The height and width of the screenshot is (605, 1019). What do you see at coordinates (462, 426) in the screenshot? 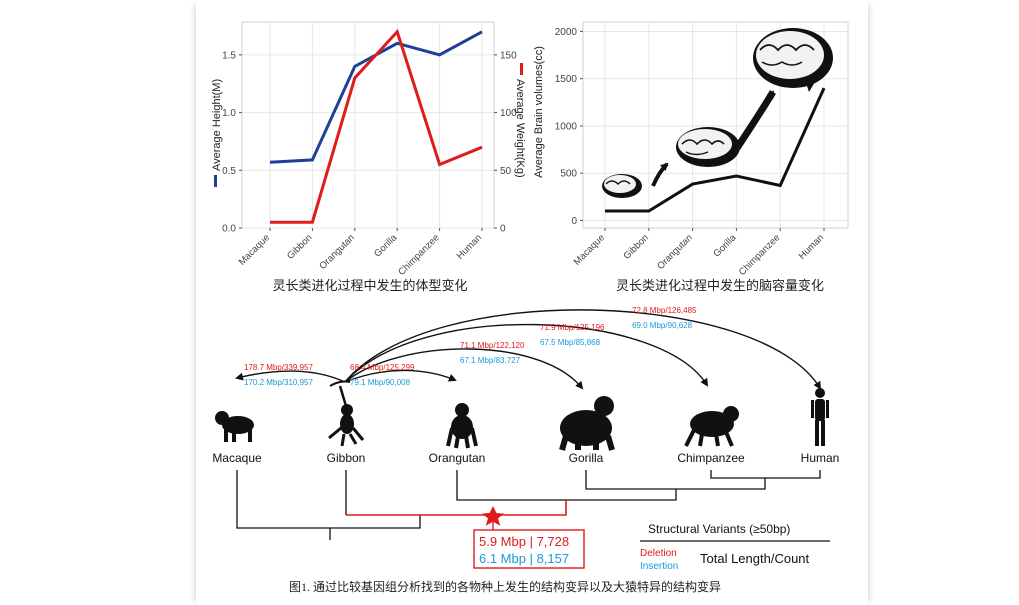
I see `orangutan-silhouette` at bounding box center [462, 426].